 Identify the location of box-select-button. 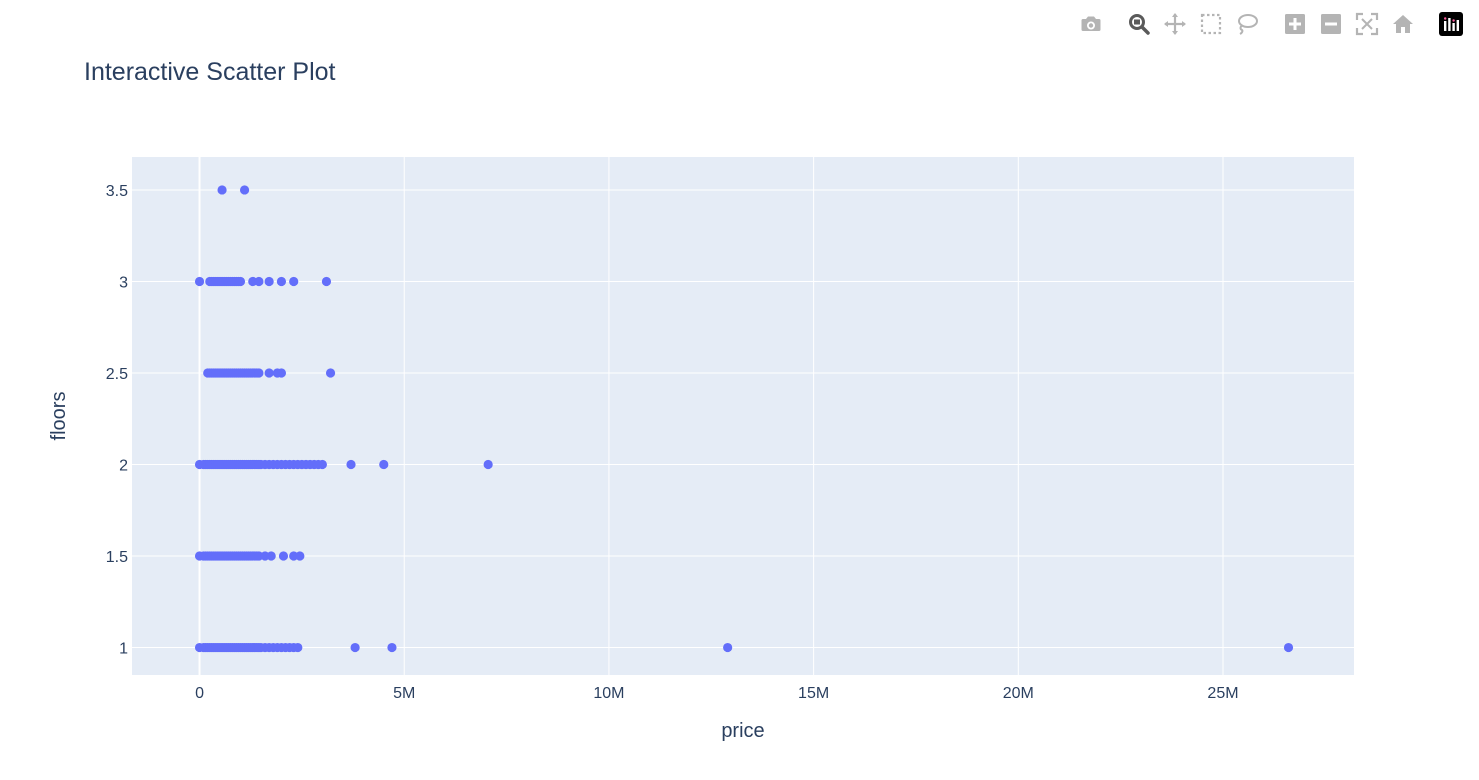
(1211, 24).